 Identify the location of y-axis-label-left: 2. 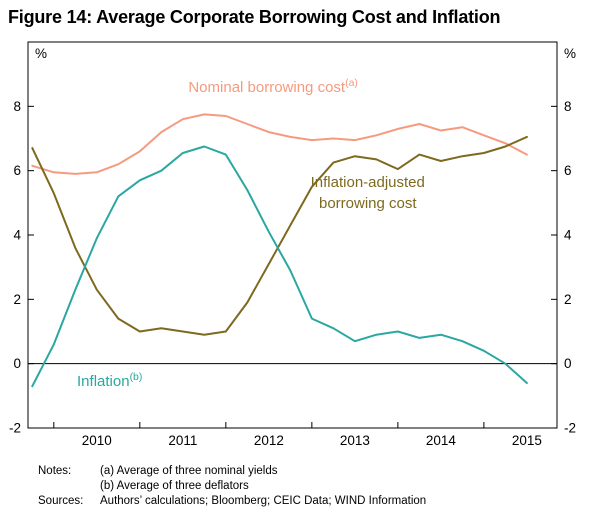
(17, 299).